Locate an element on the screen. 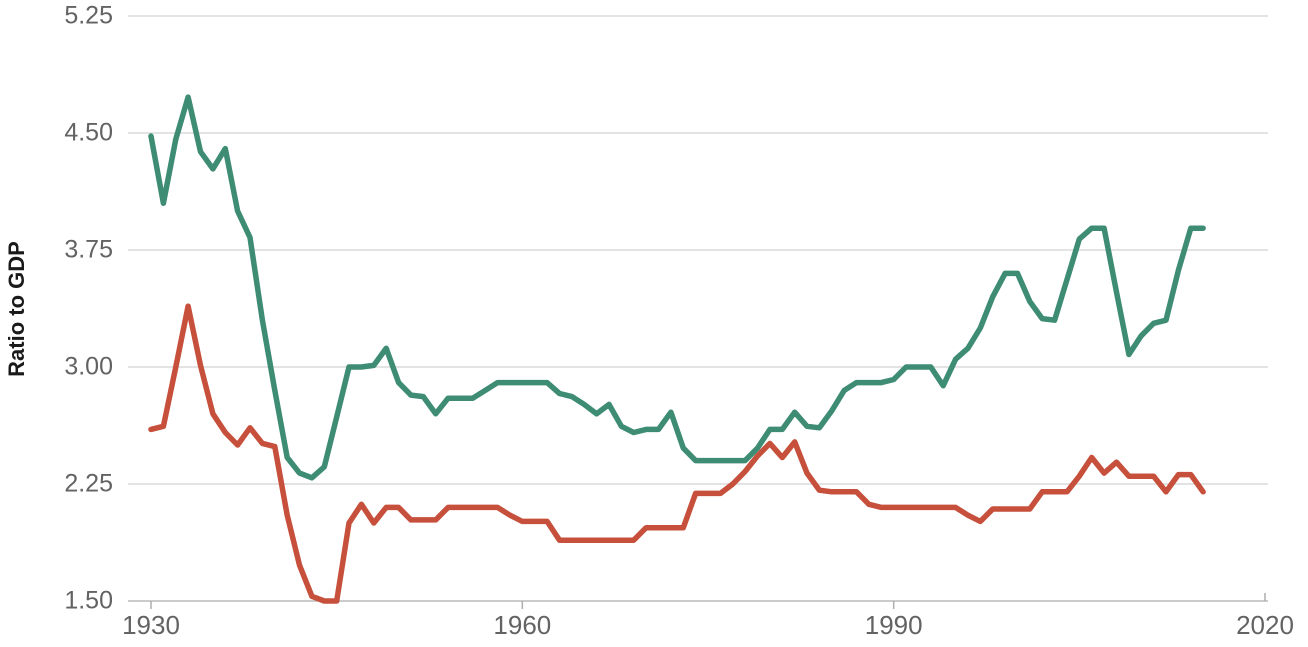 The image size is (1308, 647). y-tick-label: 5.25 is located at coordinates (88, 16).